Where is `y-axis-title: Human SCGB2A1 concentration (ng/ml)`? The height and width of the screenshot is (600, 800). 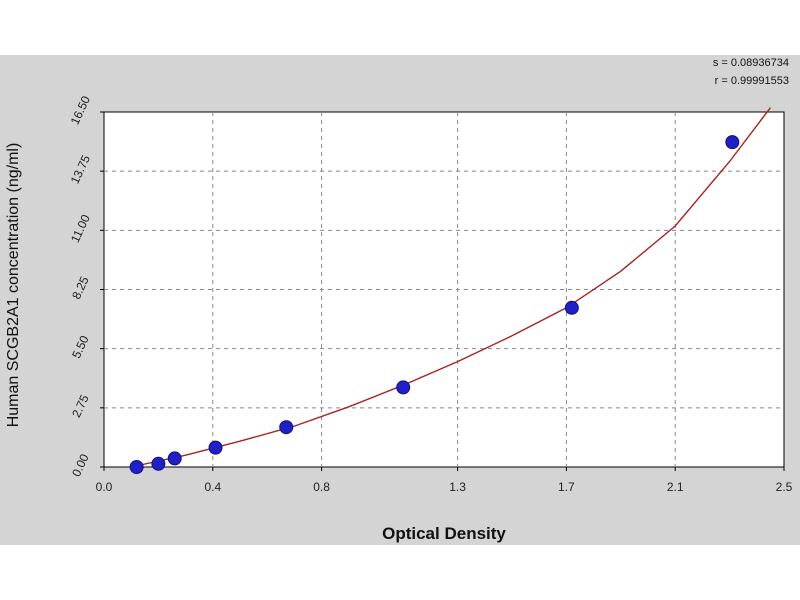
y-axis-title: Human SCGB2A1 concentration (ng/ml) is located at coordinates (13, 285).